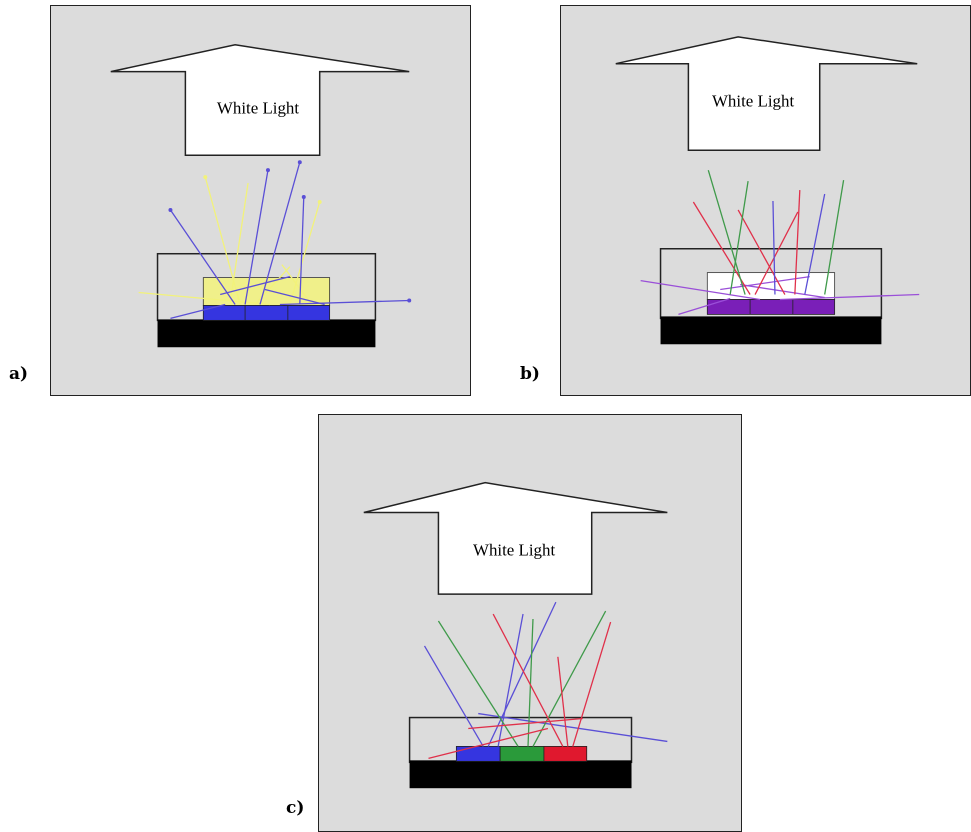 The image size is (971, 832). I want to click on panel-c-drawing: White Light, so click(515, 635).